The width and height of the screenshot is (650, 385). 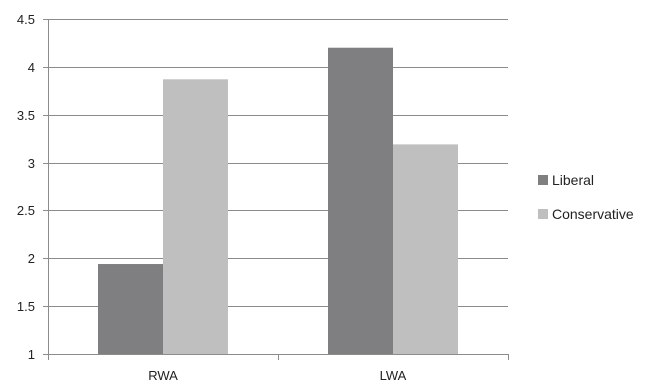 What do you see at coordinates (543, 180) in the screenshot?
I see `legend-swatch-liberal` at bounding box center [543, 180].